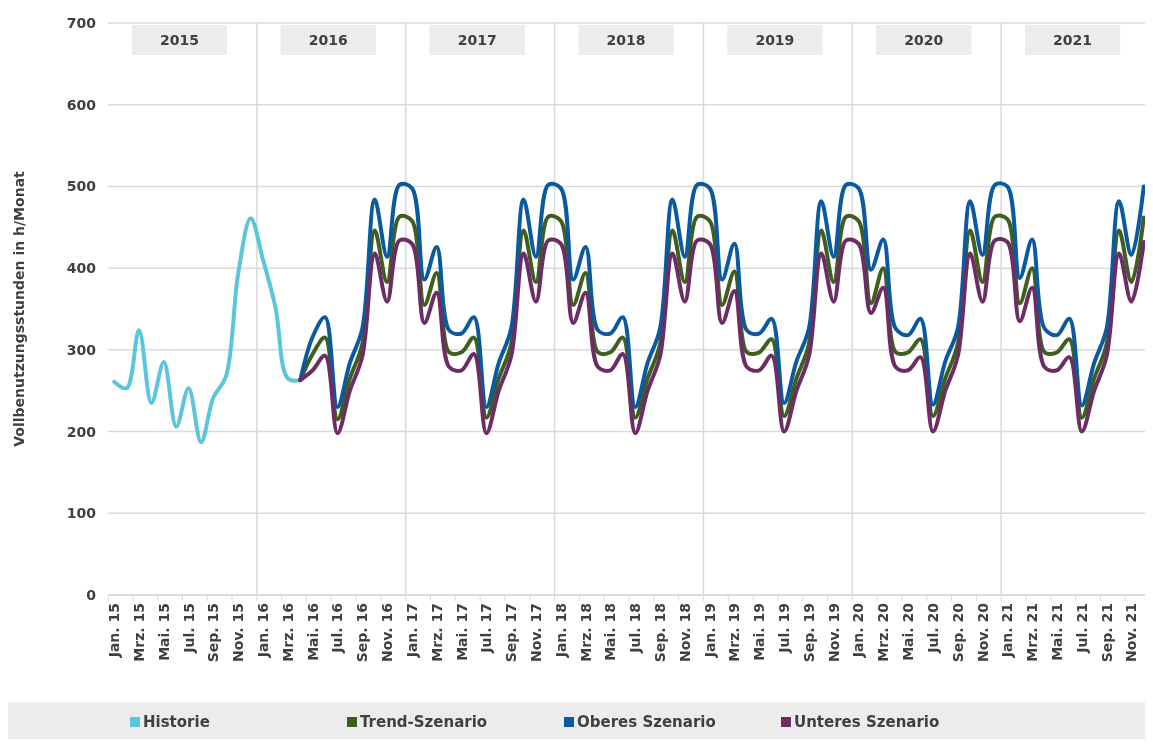 This screenshot has height=747, width=1153. What do you see at coordinates (908, 631) in the screenshot?
I see `x-tick-label: Mai. 20` at bounding box center [908, 631].